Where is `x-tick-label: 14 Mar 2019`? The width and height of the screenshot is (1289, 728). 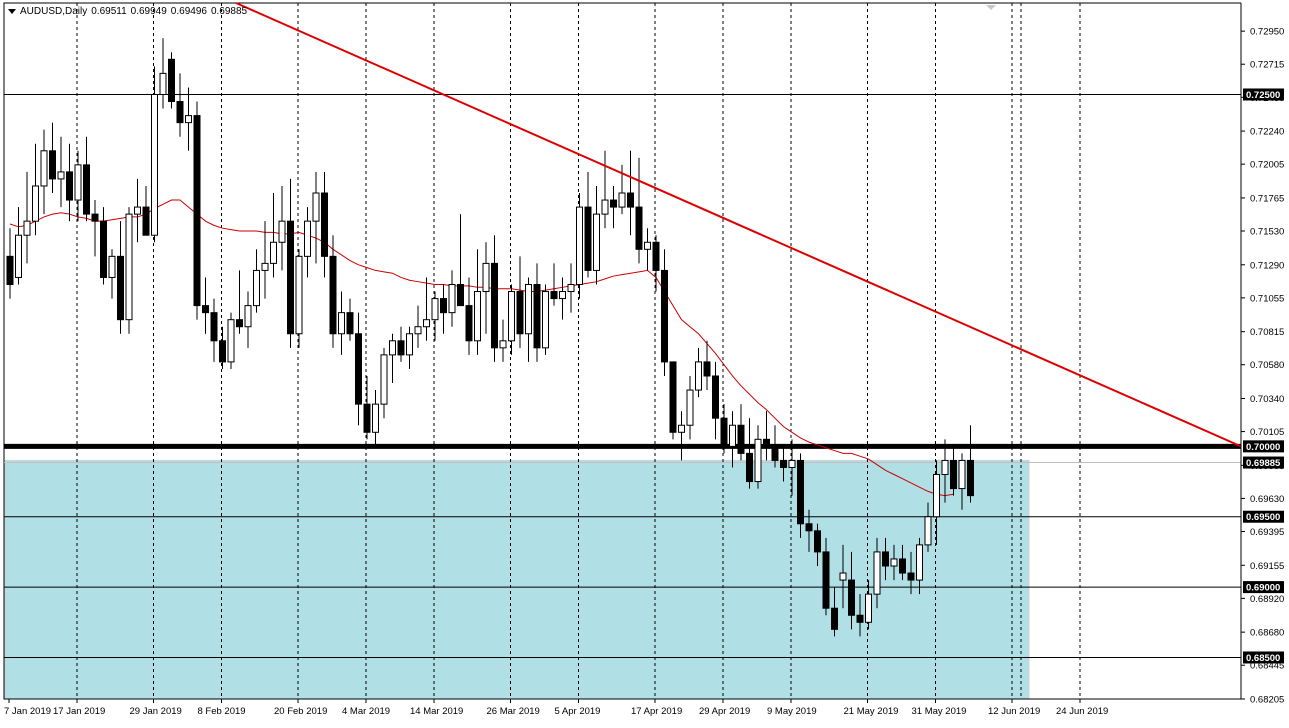
x-tick-label: 14 Mar 2019 is located at coordinates (436, 711).